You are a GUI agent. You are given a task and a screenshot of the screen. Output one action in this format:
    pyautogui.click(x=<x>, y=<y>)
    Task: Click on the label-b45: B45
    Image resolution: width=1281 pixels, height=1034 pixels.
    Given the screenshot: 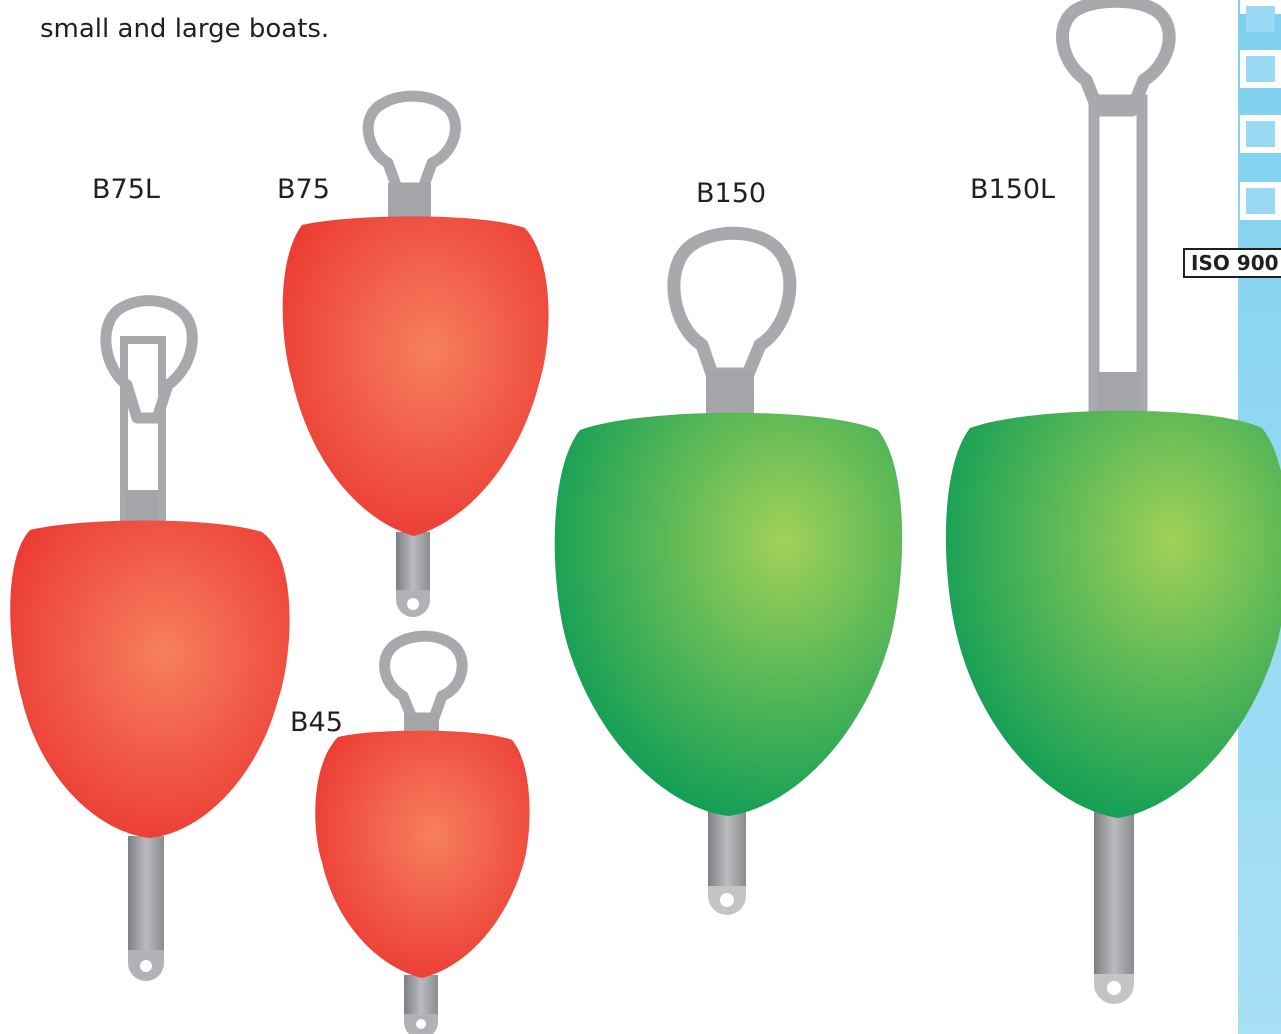 What is the action you would take?
    pyautogui.click(x=316, y=722)
    